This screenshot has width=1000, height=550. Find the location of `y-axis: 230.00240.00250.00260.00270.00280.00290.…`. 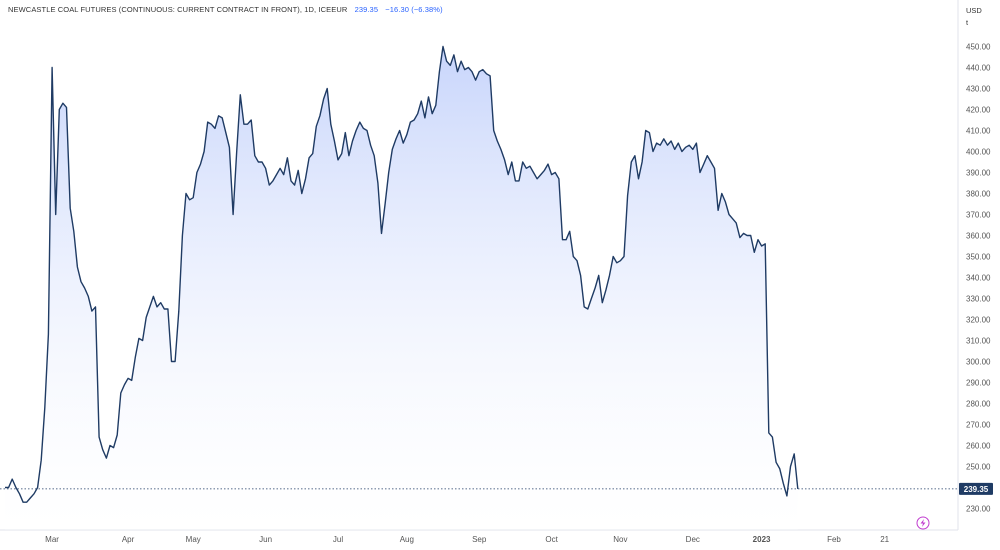

y-axis: 230.00240.00250.00260.00270.00280.00290.… is located at coordinates (978, 278).